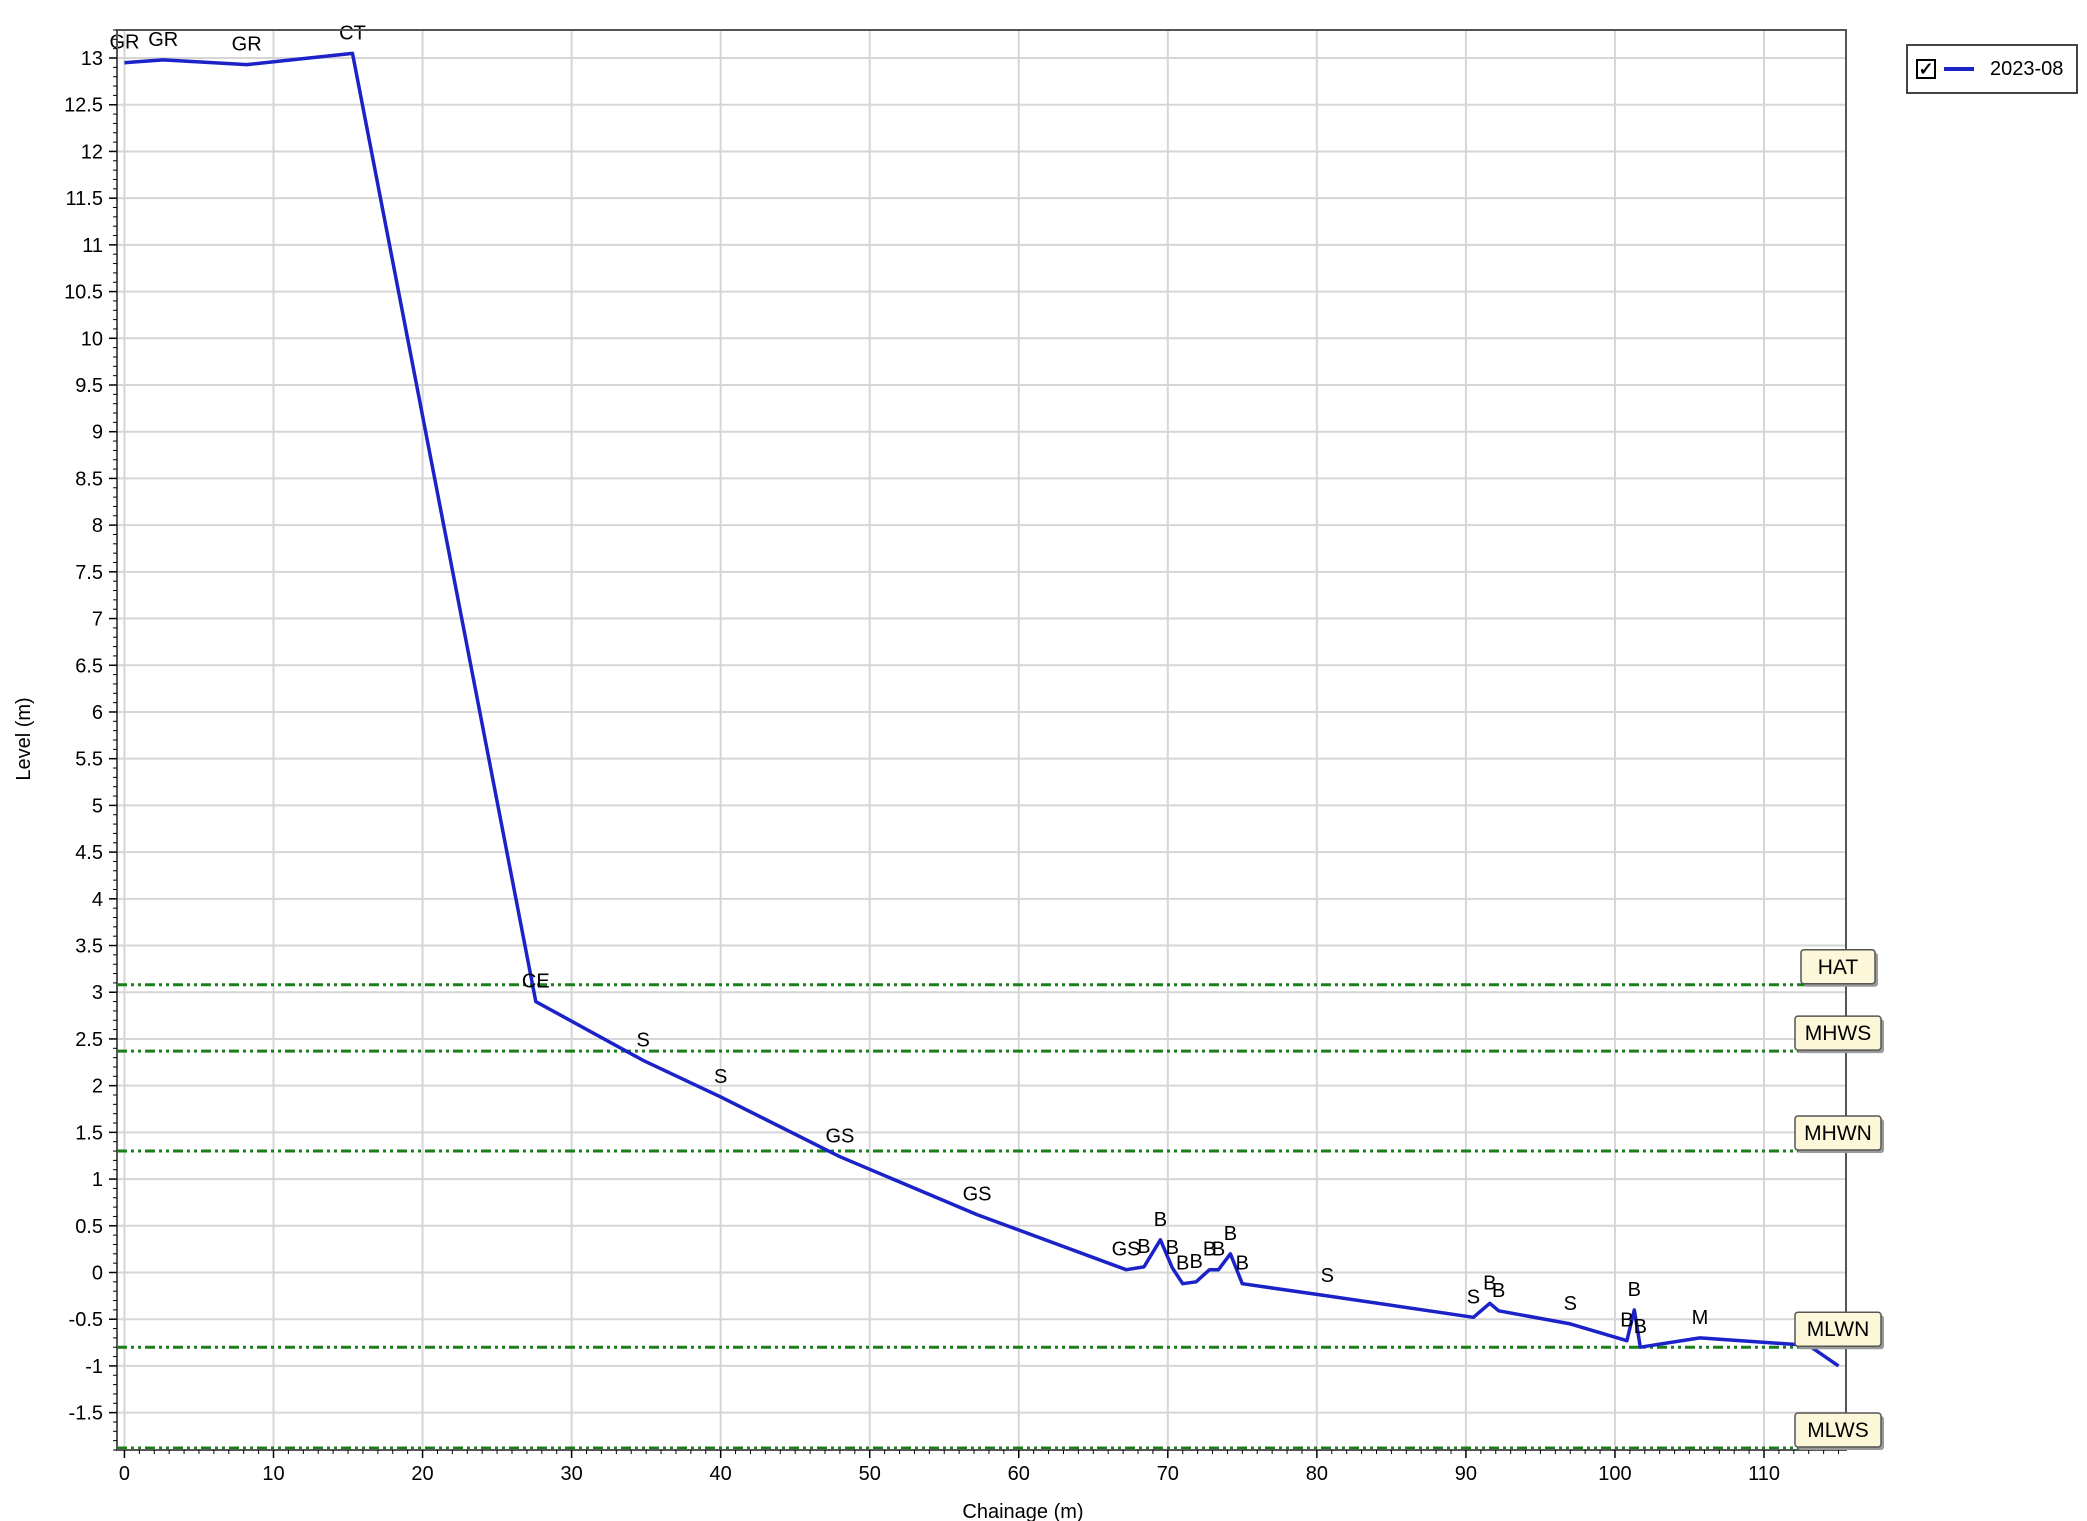 The width and height of the screenshot is (2087, 1521). Describe the element at coordinates (89, 666) in the screenshot. I see `y-tick-label: 6.5` at that location.